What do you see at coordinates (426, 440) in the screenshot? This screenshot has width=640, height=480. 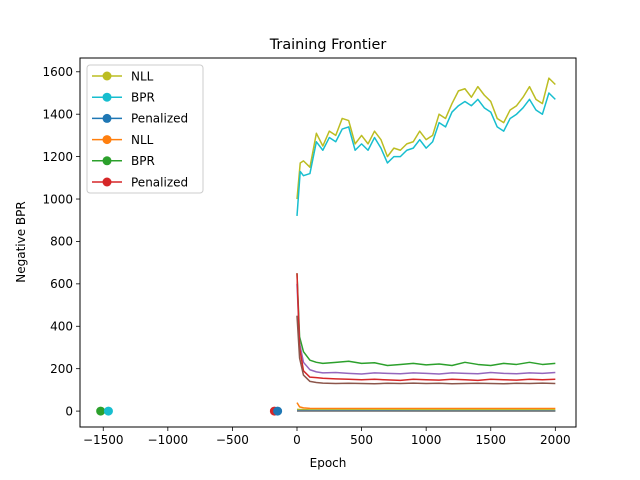 I see `x-tick-label: 1000` at bounding box center [426, 440].